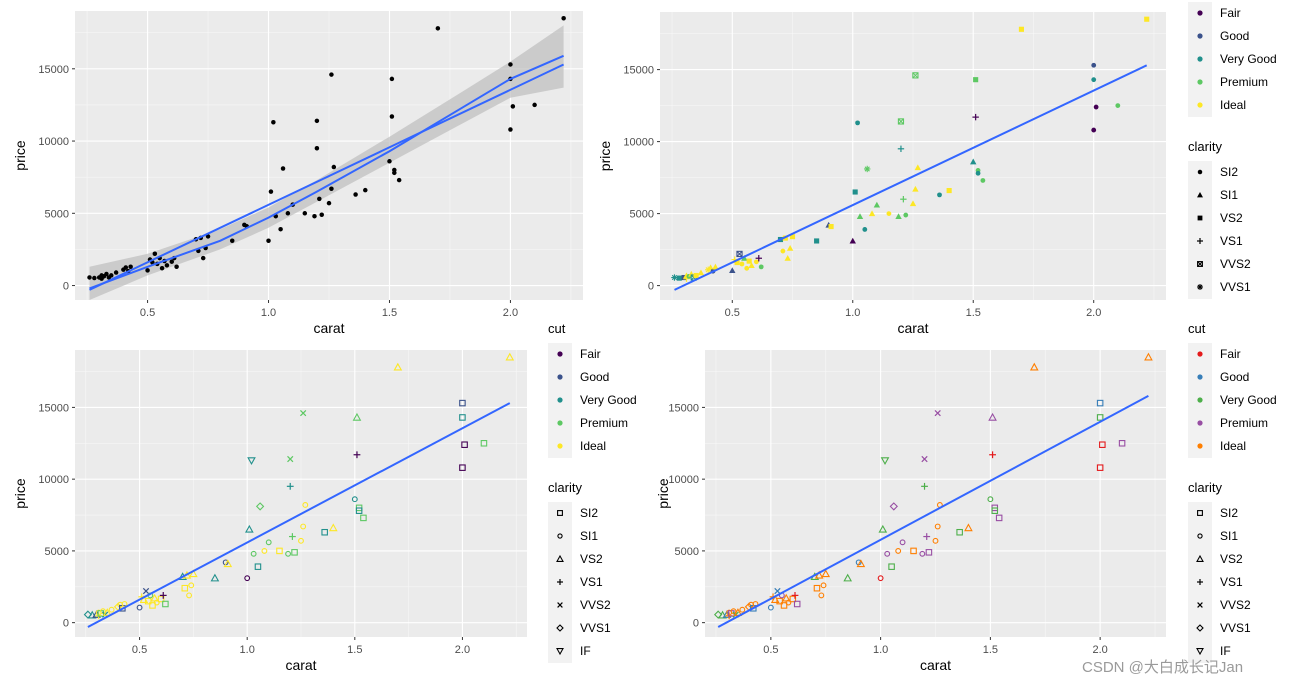 This screenshot has height=693, width=1298. What do you see at coordinates (1205, 487) in the screenshot?
I see `legend-title-clarity: clarity` at bounding box center [1205, 487].